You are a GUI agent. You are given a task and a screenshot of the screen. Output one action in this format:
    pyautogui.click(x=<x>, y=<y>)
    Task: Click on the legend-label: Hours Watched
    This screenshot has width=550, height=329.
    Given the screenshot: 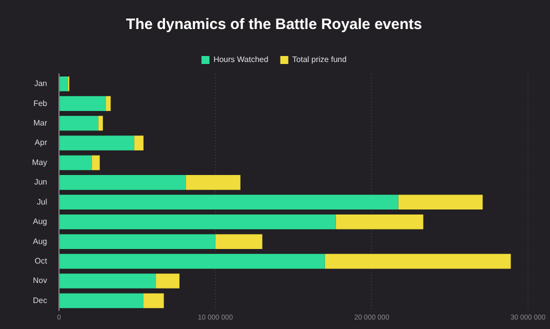 What is the action you would take?
    pyautogui.click(x=240, y=59)
    